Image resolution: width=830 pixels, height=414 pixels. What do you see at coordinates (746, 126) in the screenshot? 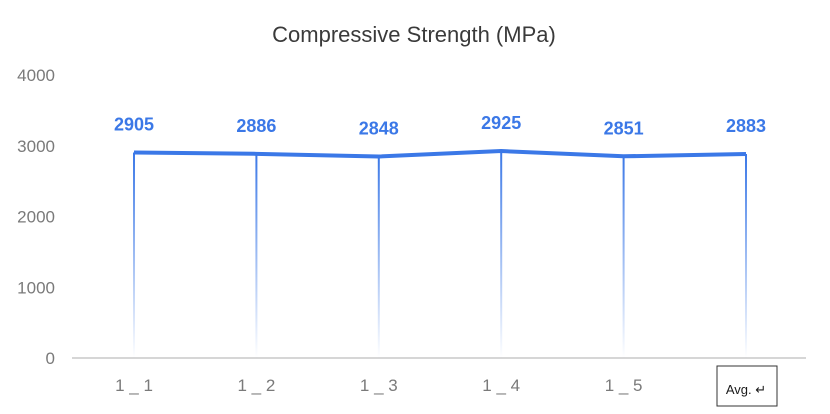
I see `data-label: 2883` at bounding box center [746, 126].